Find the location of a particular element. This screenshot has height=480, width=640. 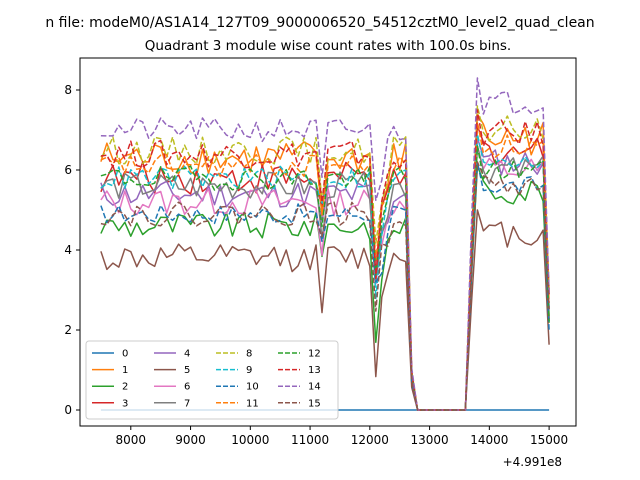

legend-label: 14 is located at coordinates (314, 387).